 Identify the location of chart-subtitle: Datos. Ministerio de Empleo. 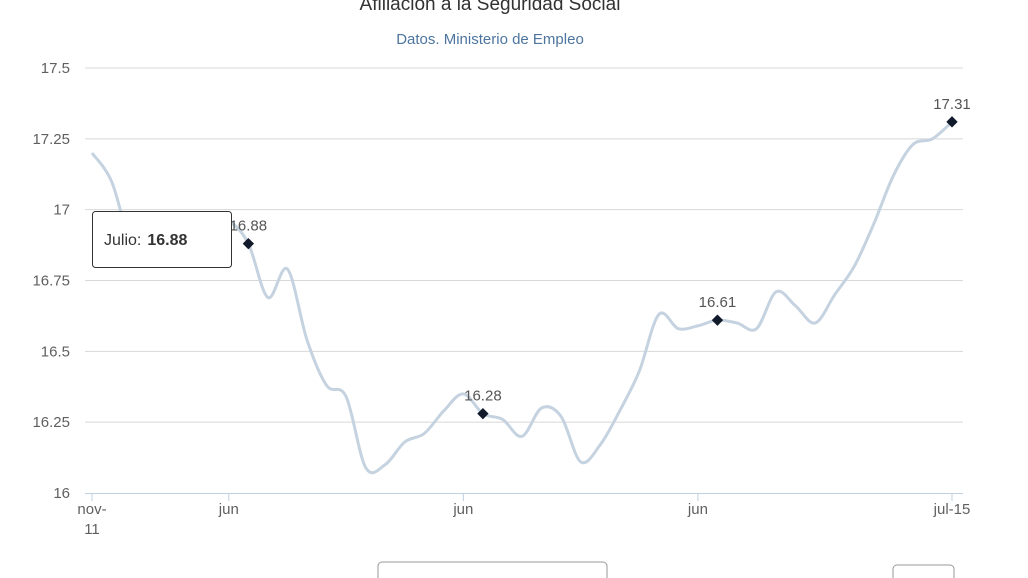
(490, 39).